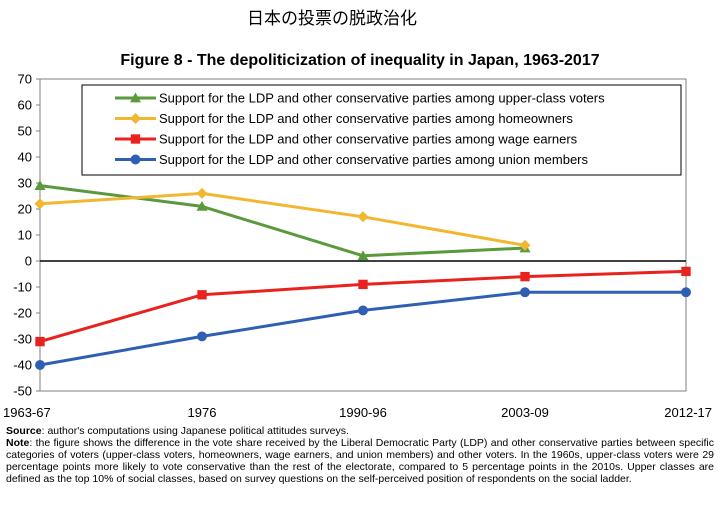 Image resolution: width=720 pixels, height=510 pixels. I want to click on x-tick-label: 2003-09, so click(525, 412).